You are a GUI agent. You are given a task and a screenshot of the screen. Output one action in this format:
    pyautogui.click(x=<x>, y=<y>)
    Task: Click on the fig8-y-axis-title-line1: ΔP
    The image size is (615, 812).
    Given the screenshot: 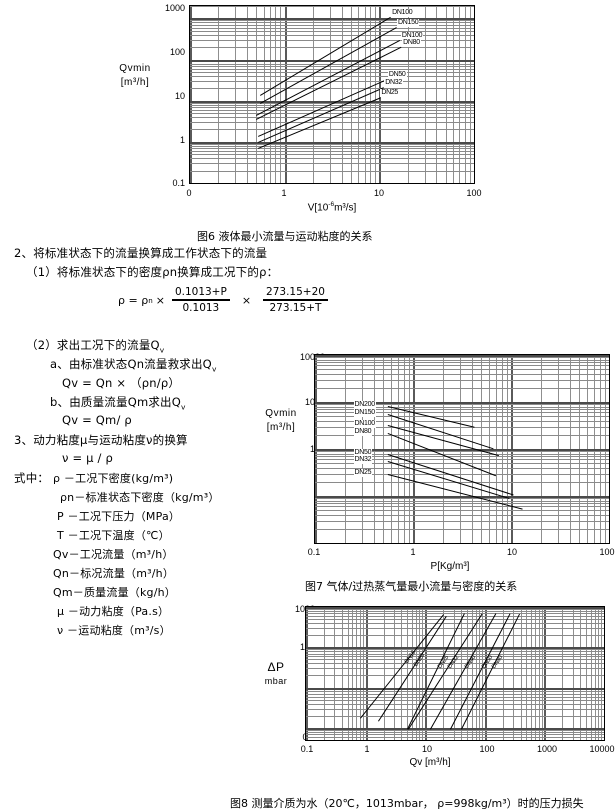 What is the action you would take?
    pyautogui.click(x=276, y=667)
    